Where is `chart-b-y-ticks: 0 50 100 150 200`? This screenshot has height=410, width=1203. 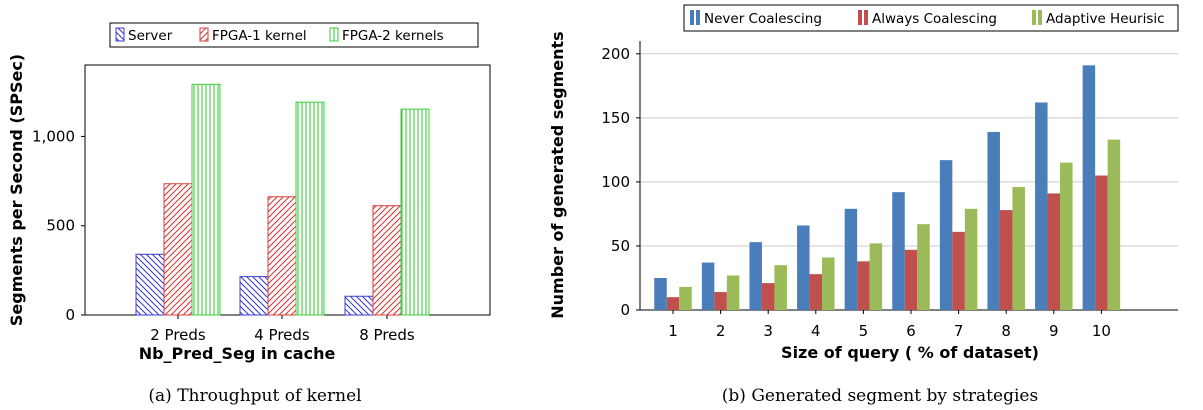 chart-b-y-ticks: 0 50 100 150 200 is located at coordinates (620, 182).